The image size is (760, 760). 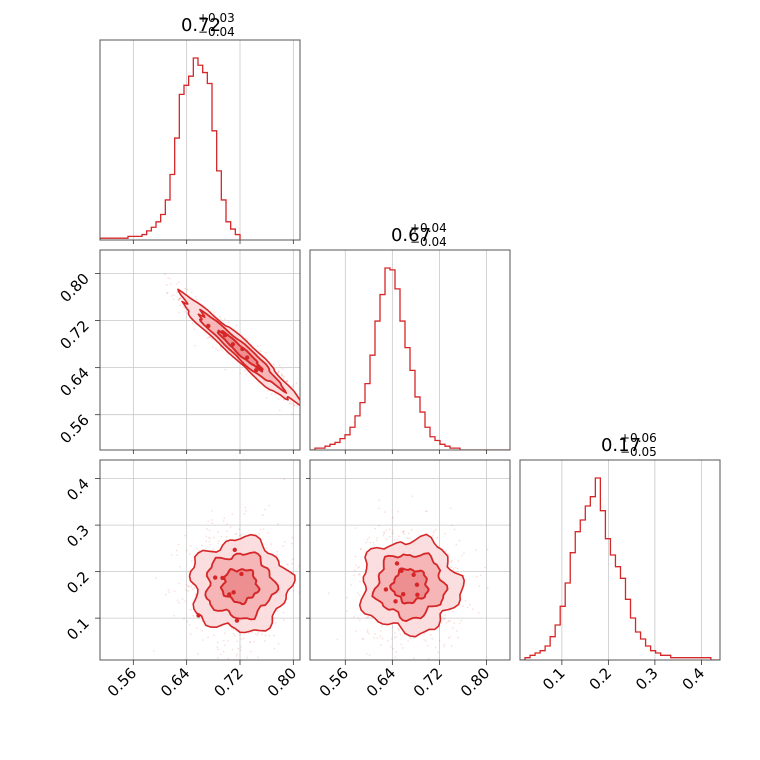 What do you see at coordinates (122, 682) in the screenshot?
I see `xtick-label-0: 0.56` at bounding box center [122, 682].